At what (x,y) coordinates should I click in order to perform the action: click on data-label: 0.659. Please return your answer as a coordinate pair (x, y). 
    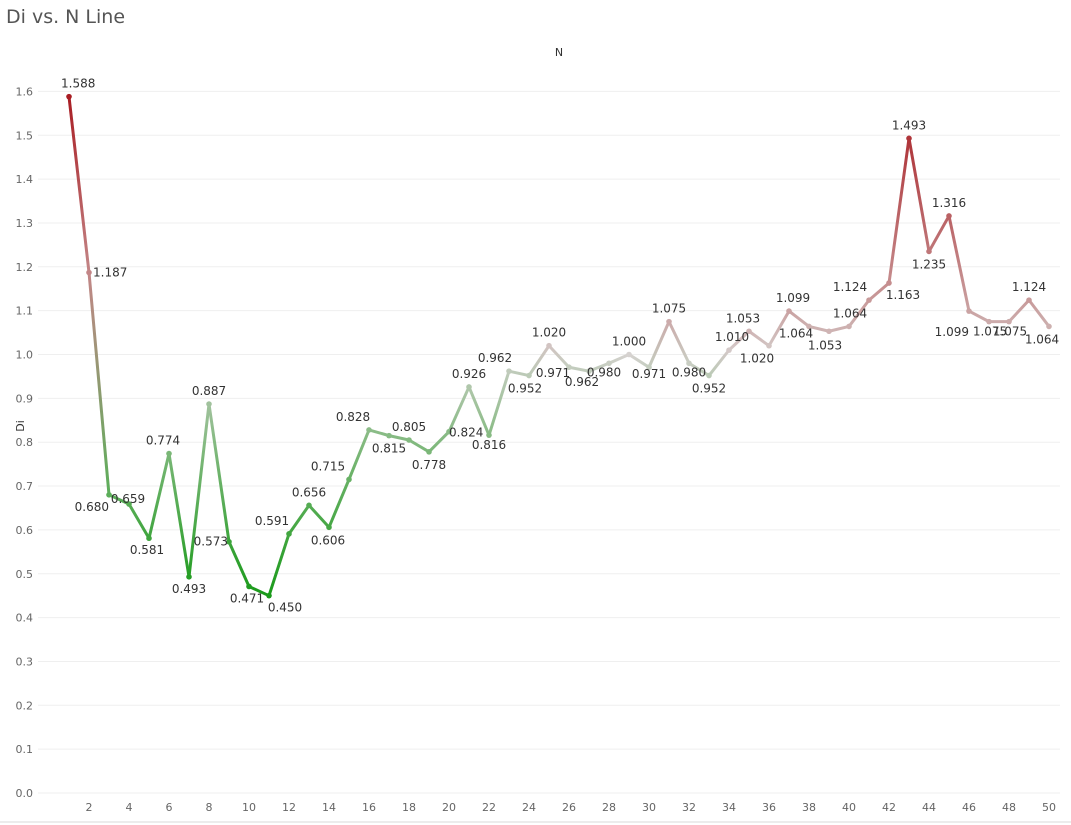
    Looking at the image, I should click on (128, 499).